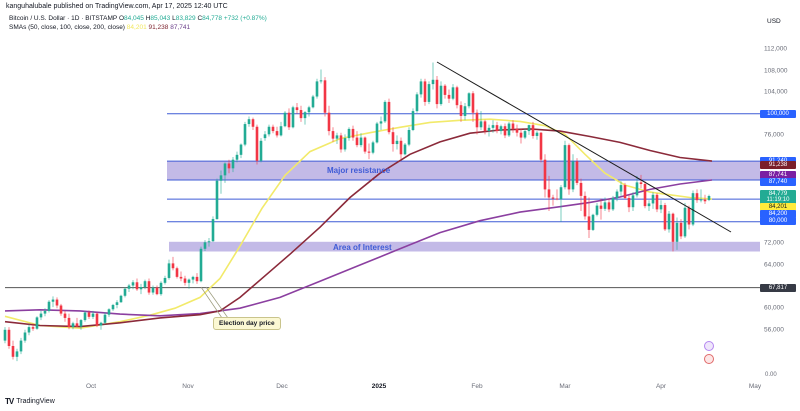  I want to click on price-tick: 72,000, so click(774, 243).